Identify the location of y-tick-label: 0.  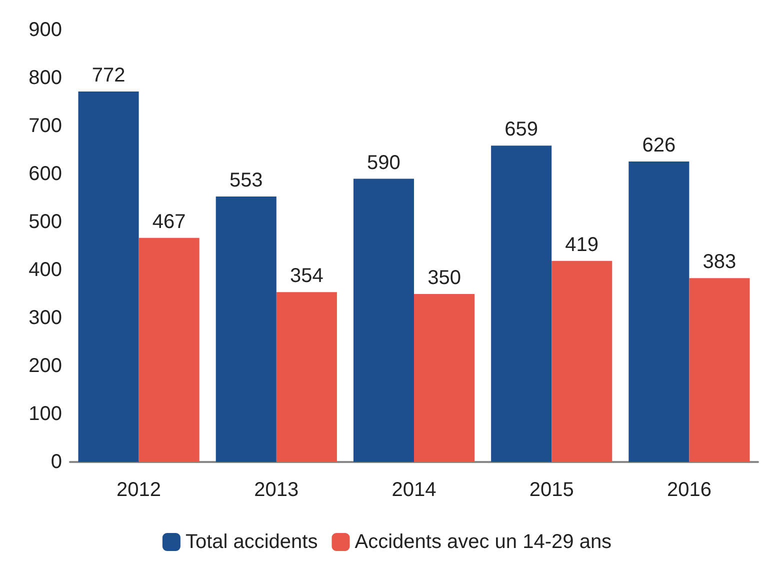
(56, 462).